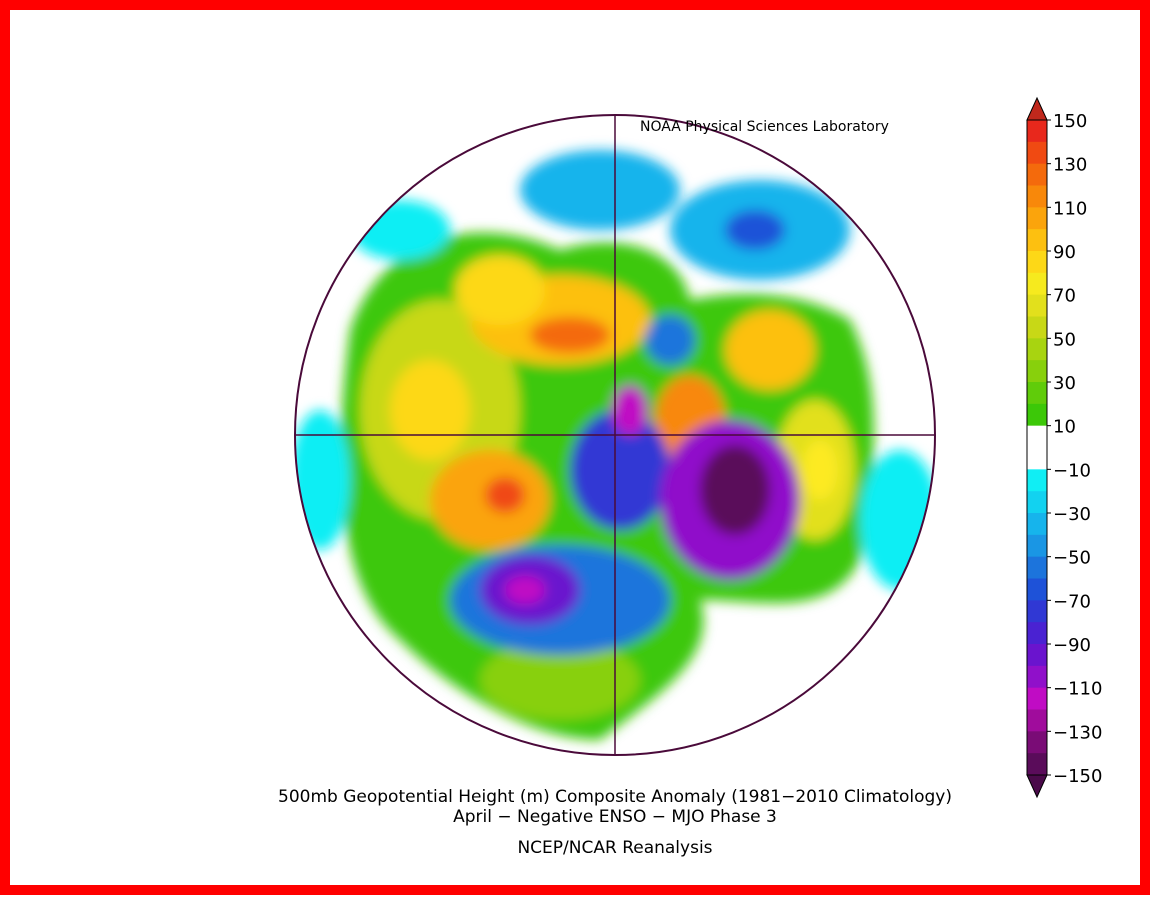 Image resolution: width=1150 pixels, height=899 pixels. What do you see at coordinates (1072, 601) in the screenshot?
I see `colorbar-label: −70` at bounding box center [1072, 601].